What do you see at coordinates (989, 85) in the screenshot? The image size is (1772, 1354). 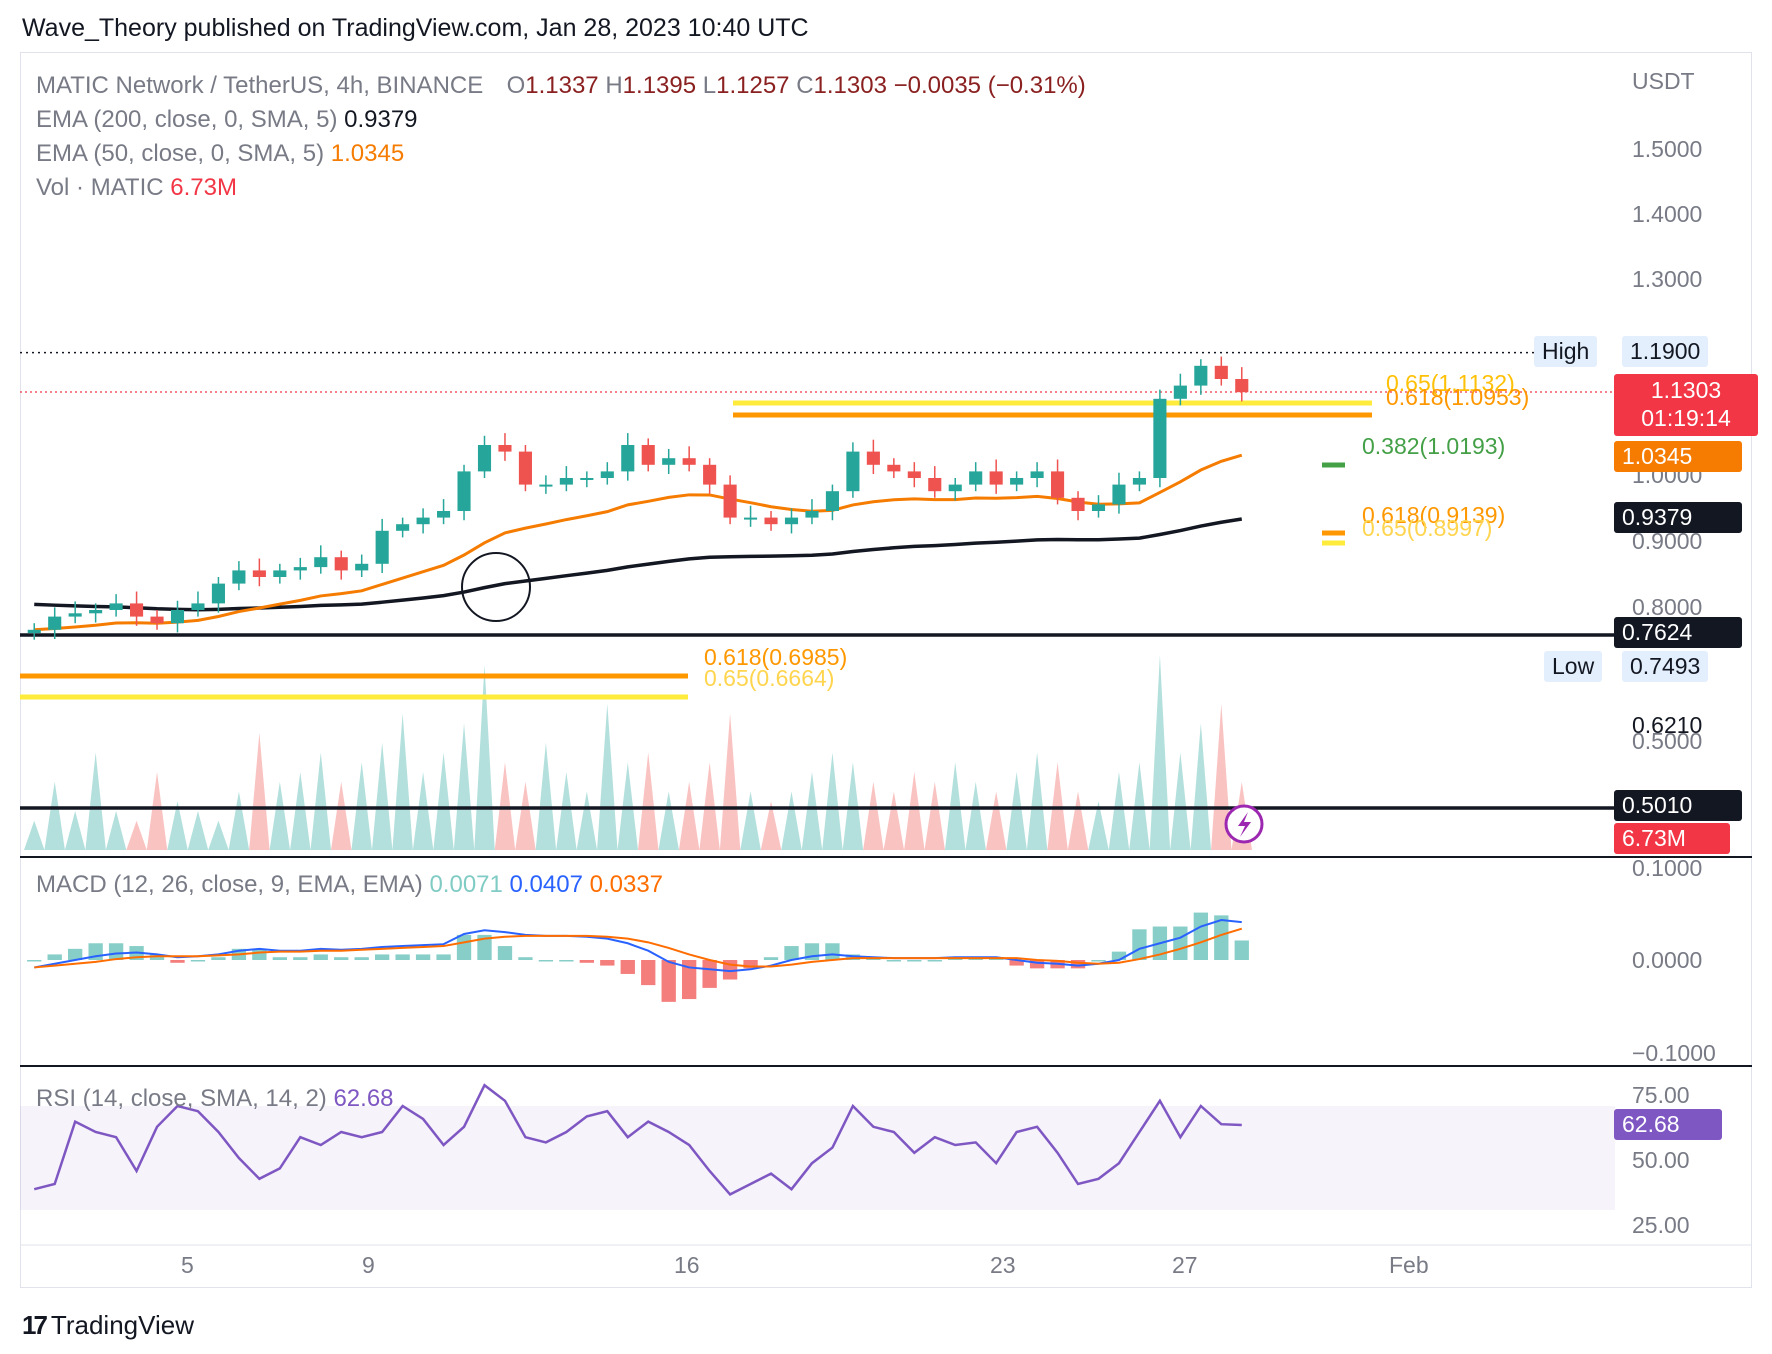 I see `change-value: −0.0035 (−0.31%)` at bounding box center [989, 85].